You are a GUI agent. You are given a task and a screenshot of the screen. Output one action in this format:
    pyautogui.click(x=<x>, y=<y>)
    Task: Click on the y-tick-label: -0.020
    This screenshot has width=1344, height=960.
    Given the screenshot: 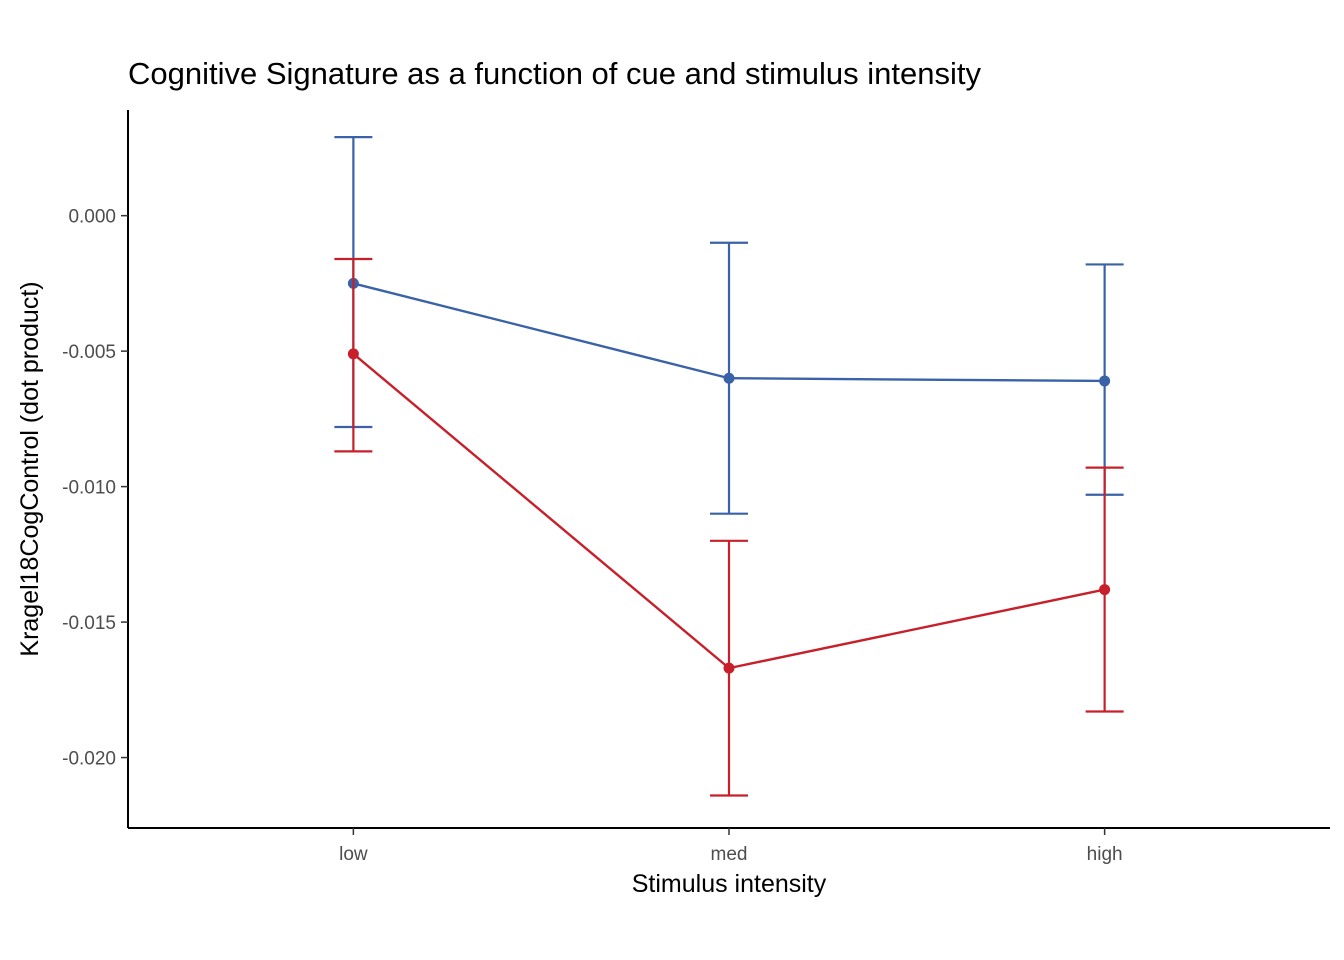 What is the action you would take?
    pyautogui.click(x=89, y=759)
    